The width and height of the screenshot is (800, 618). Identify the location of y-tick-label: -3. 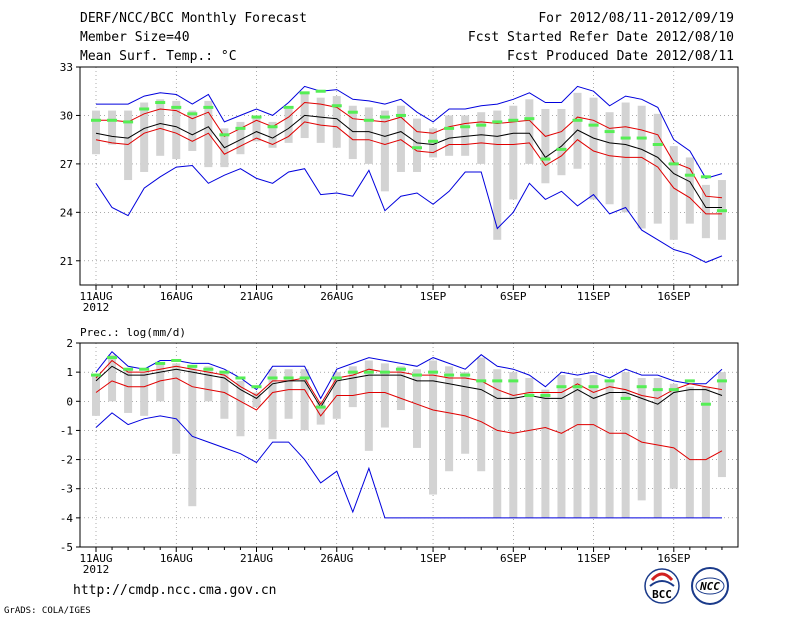
(66, 489).